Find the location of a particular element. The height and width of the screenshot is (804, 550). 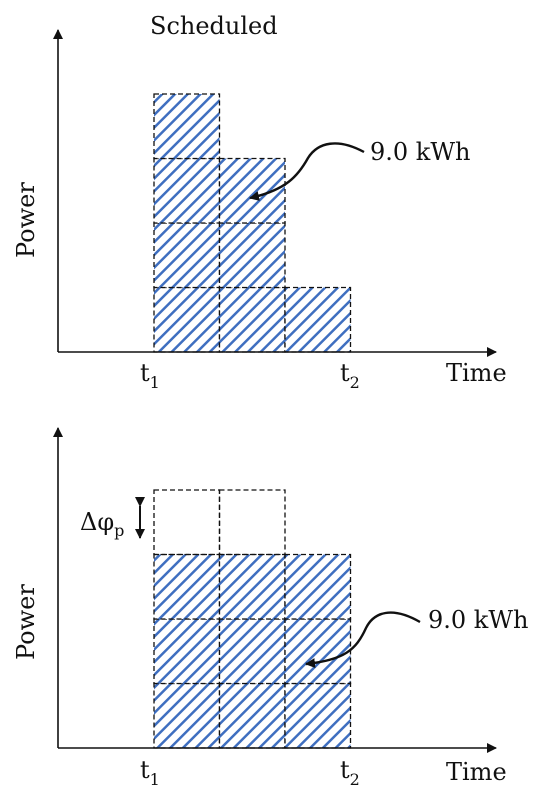

delta-phi-label: Δφp is located at coordinates (102, 524).